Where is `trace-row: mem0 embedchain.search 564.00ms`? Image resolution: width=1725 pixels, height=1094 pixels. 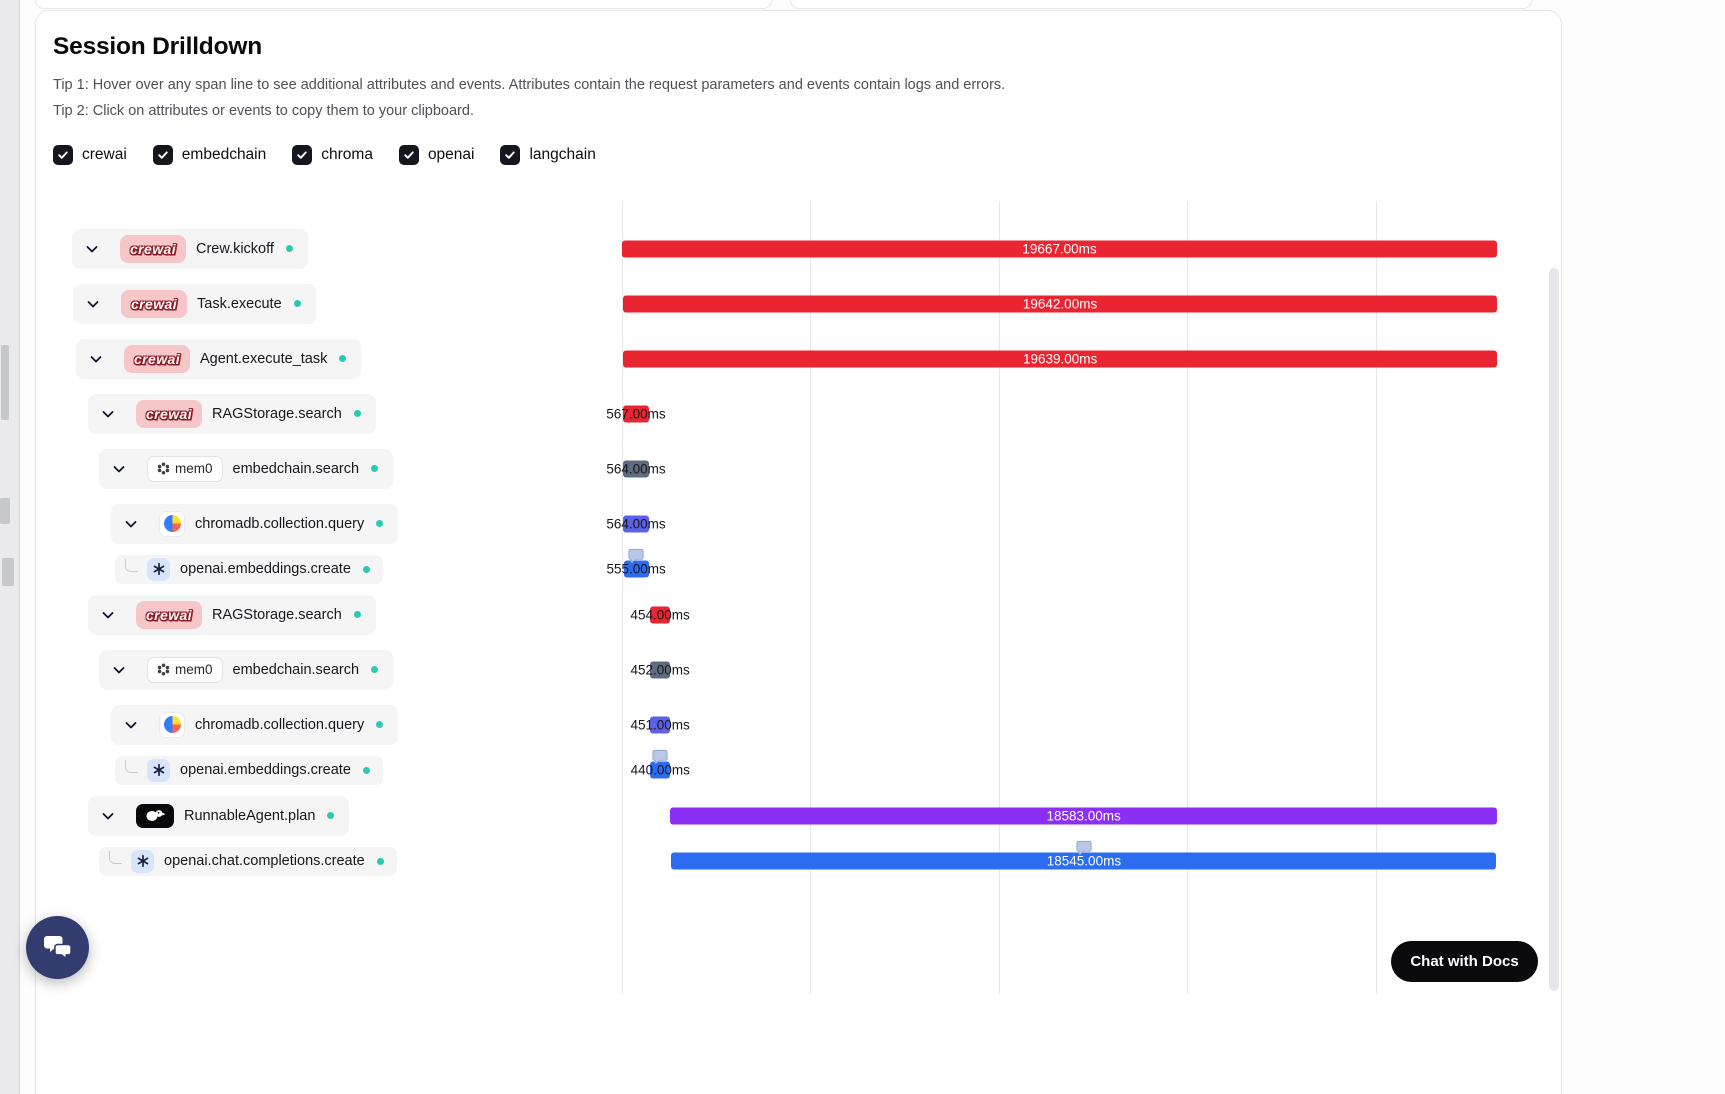 trace-row: mem0 embedchain.search 564.00ms is located at coordinates (798, 468).